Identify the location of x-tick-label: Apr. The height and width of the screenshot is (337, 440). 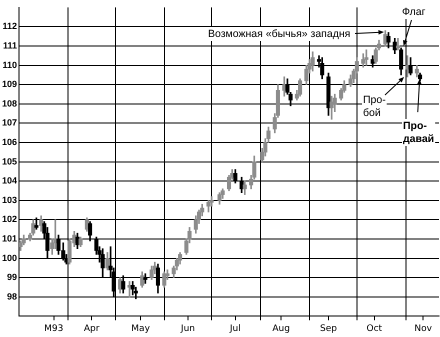
(92, 329).